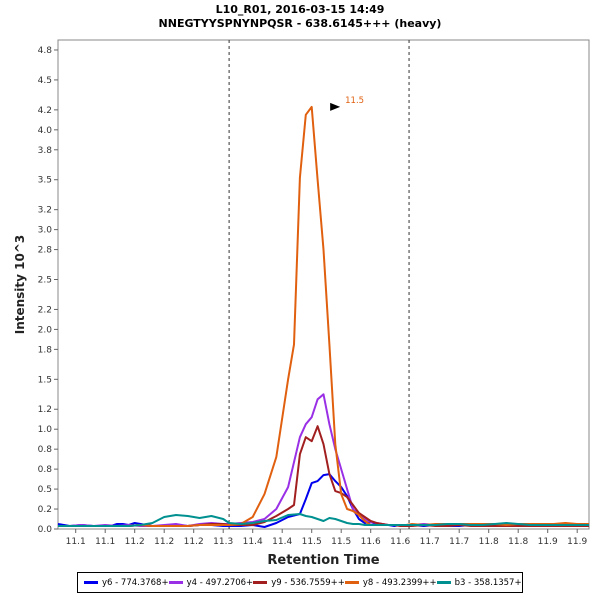 The image size is (600, 600). Describe the element at coordinates (300, 23) in the screenshot. I see `chart-subtitle: NNEGTYYSPNYNPQSR - 638.6145+++ (heavy)` at that location.